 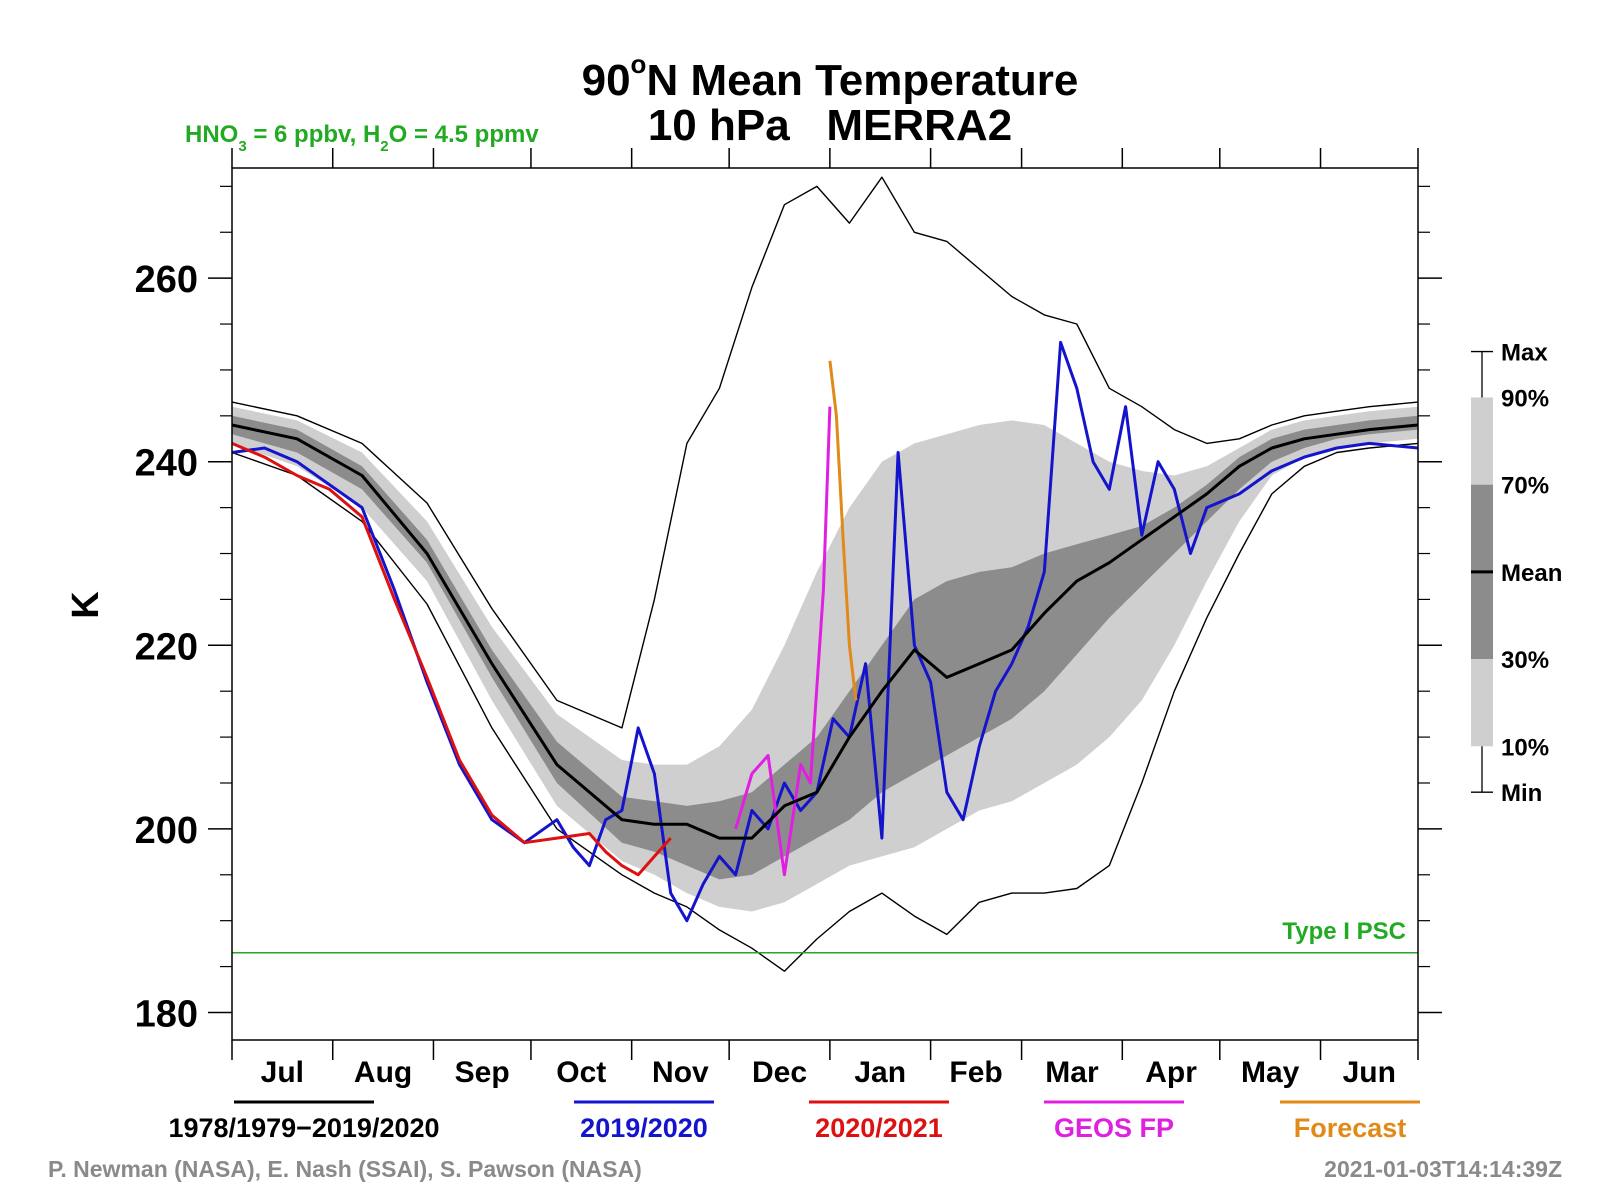 What do you see at coordinates (86, 605) in the screenshot?
I see `y-axis-label: K` at bounding box center [86, 605].